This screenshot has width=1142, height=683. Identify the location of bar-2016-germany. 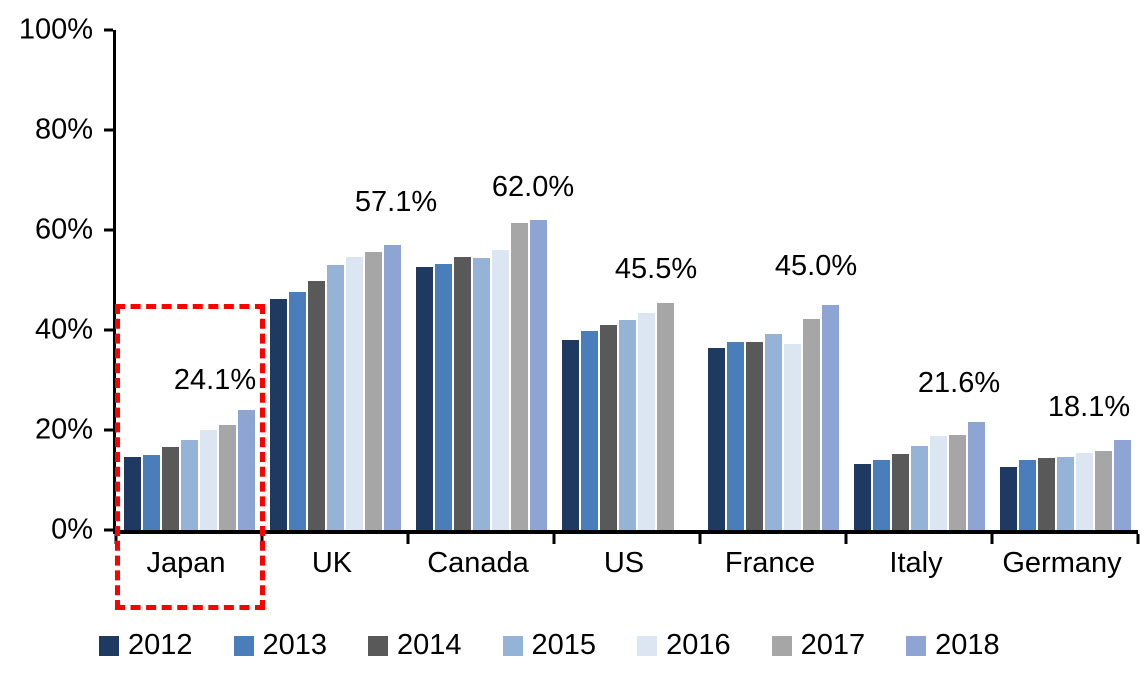
(1084, 491).